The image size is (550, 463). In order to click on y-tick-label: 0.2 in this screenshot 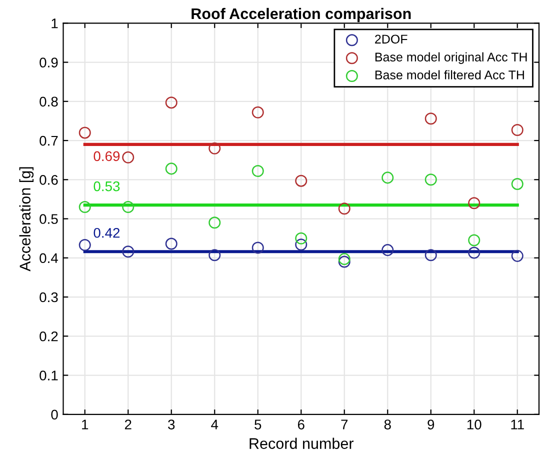, I will do `click(49, 336)`.